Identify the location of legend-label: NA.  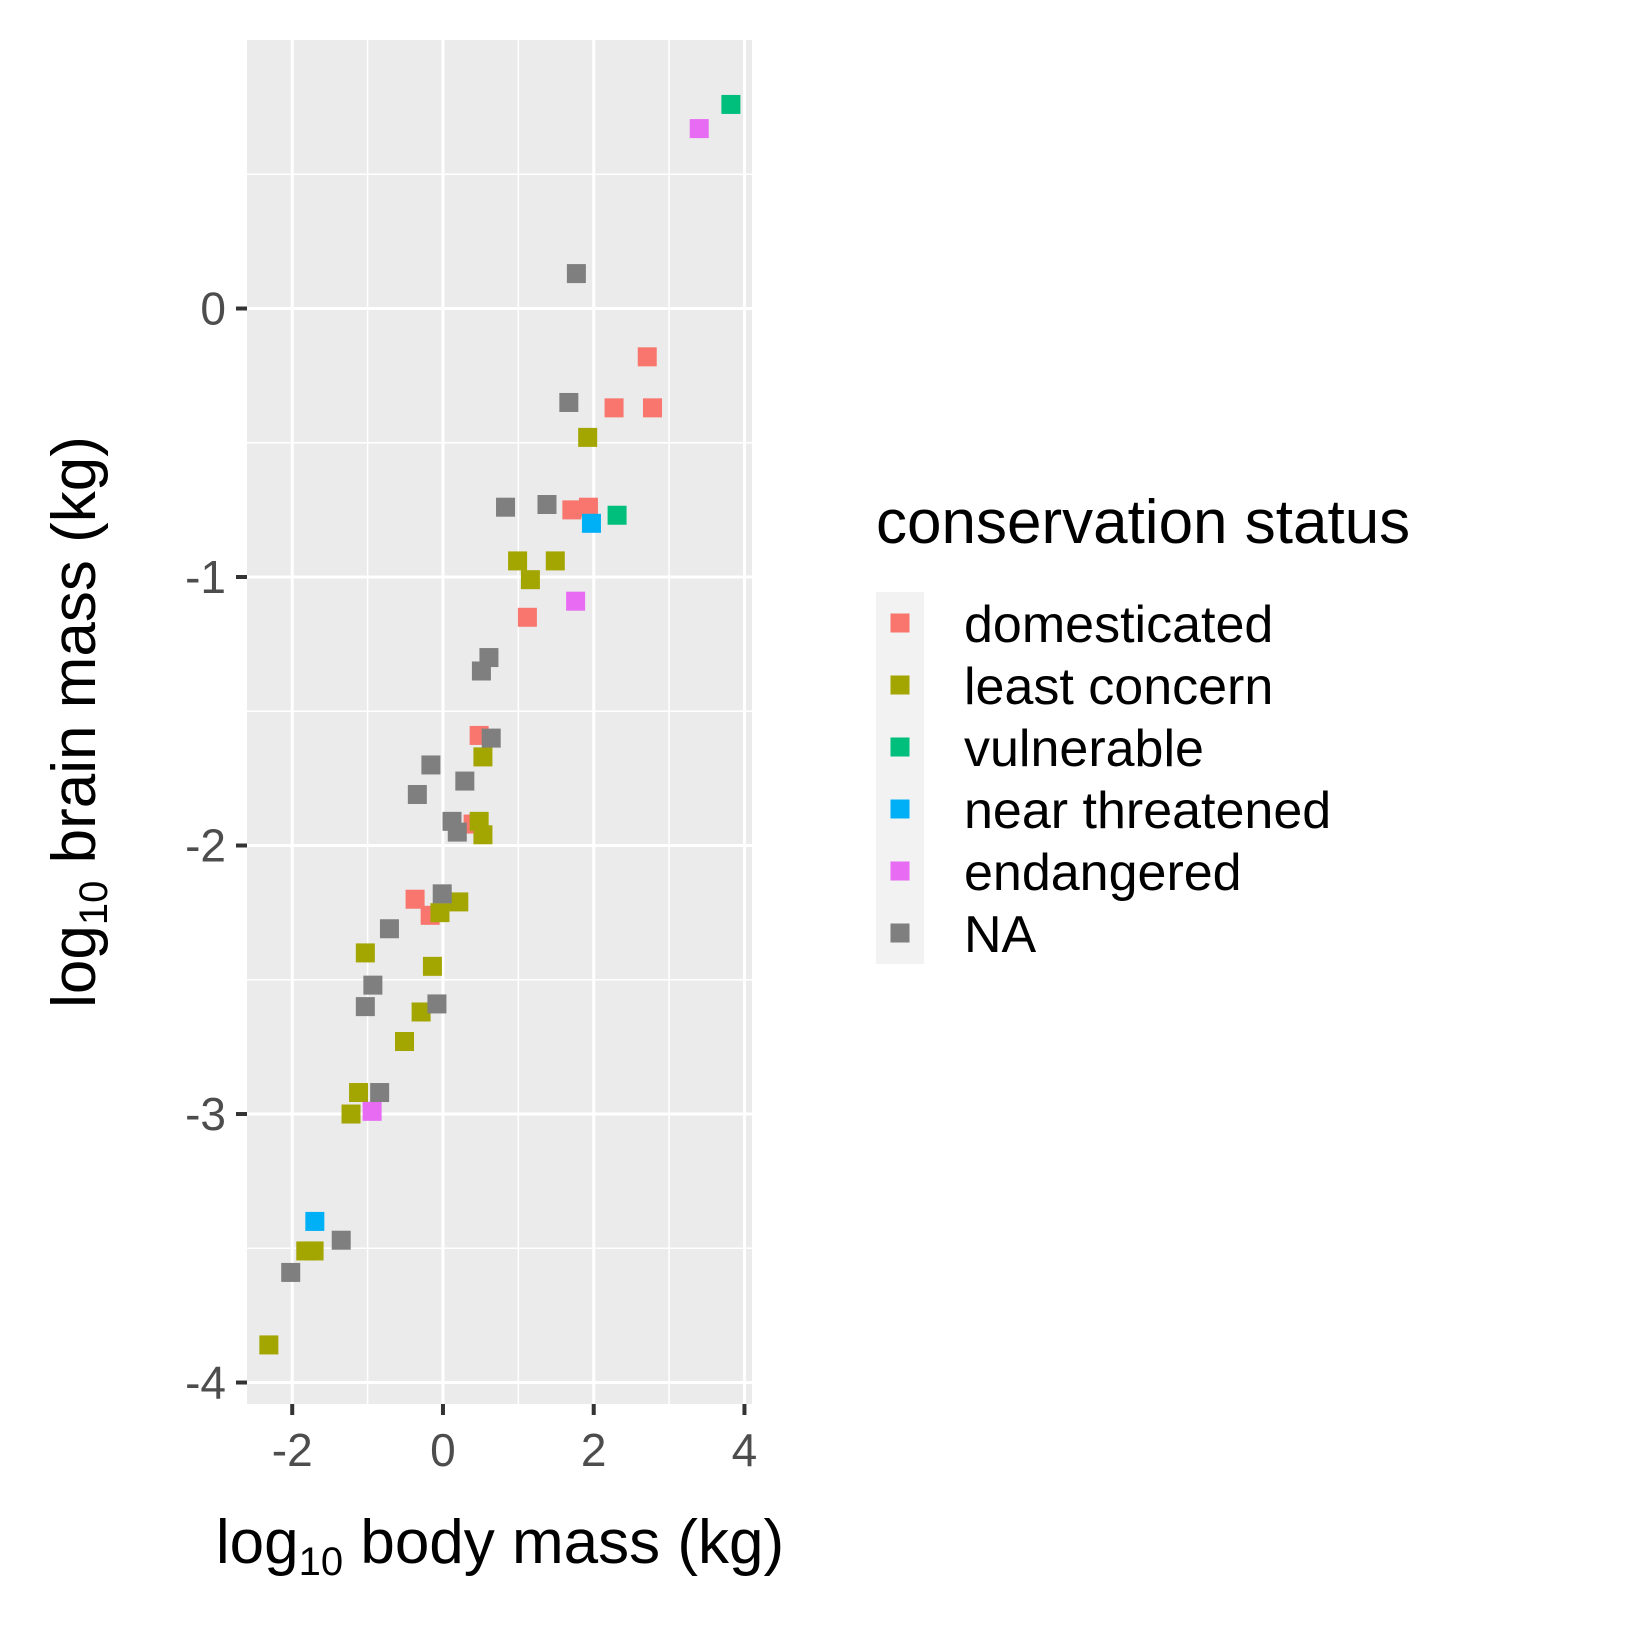
(1000, 935).